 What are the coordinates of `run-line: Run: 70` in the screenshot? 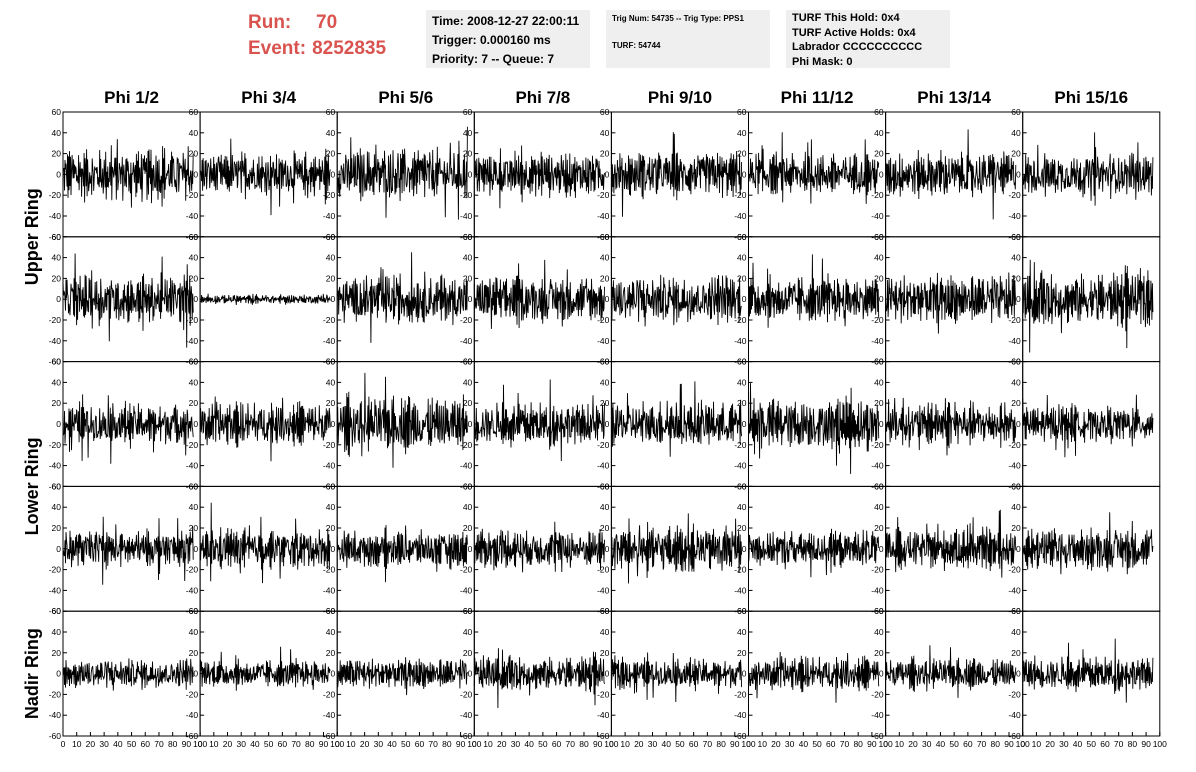 It's located at (333, 23).